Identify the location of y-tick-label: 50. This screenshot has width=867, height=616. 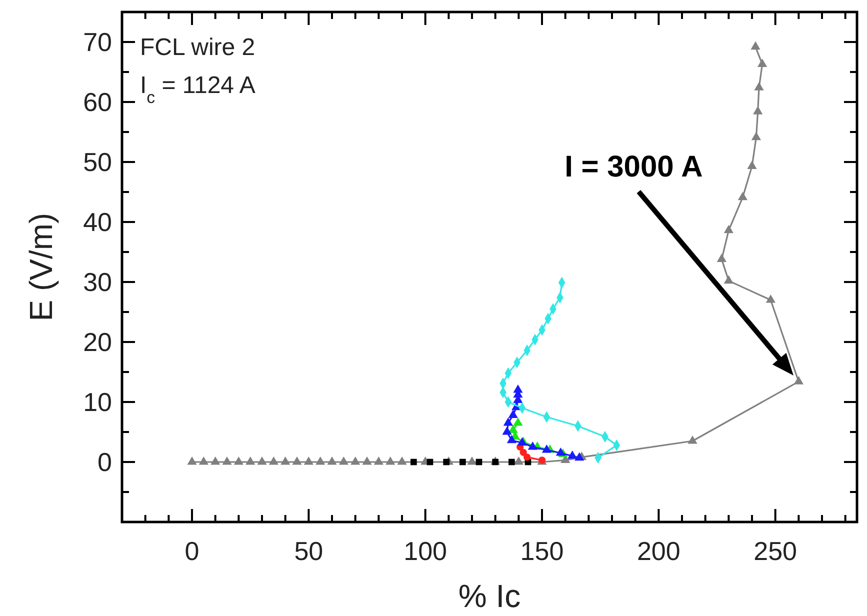
(97, 162).